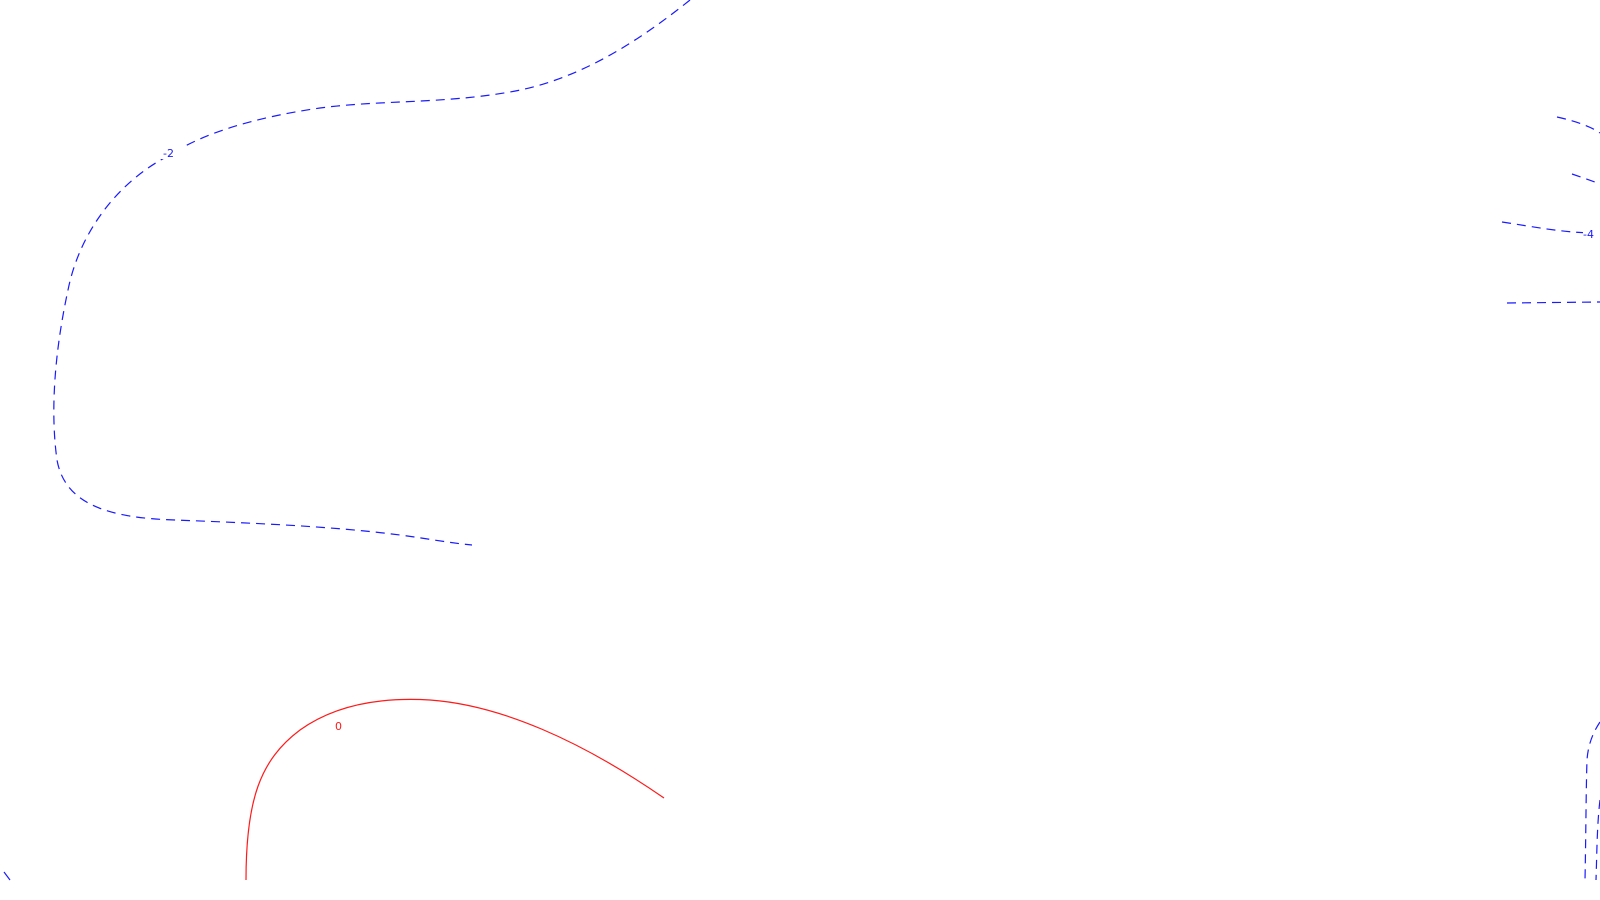  I want to click on label-bg-neg2, so click(172, 152).